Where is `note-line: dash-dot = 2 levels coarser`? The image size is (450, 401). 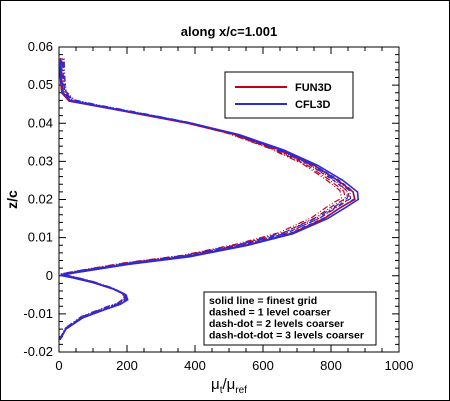 note-line: dash-dot = 2 levels coarser is located at coordinates (276, 324).